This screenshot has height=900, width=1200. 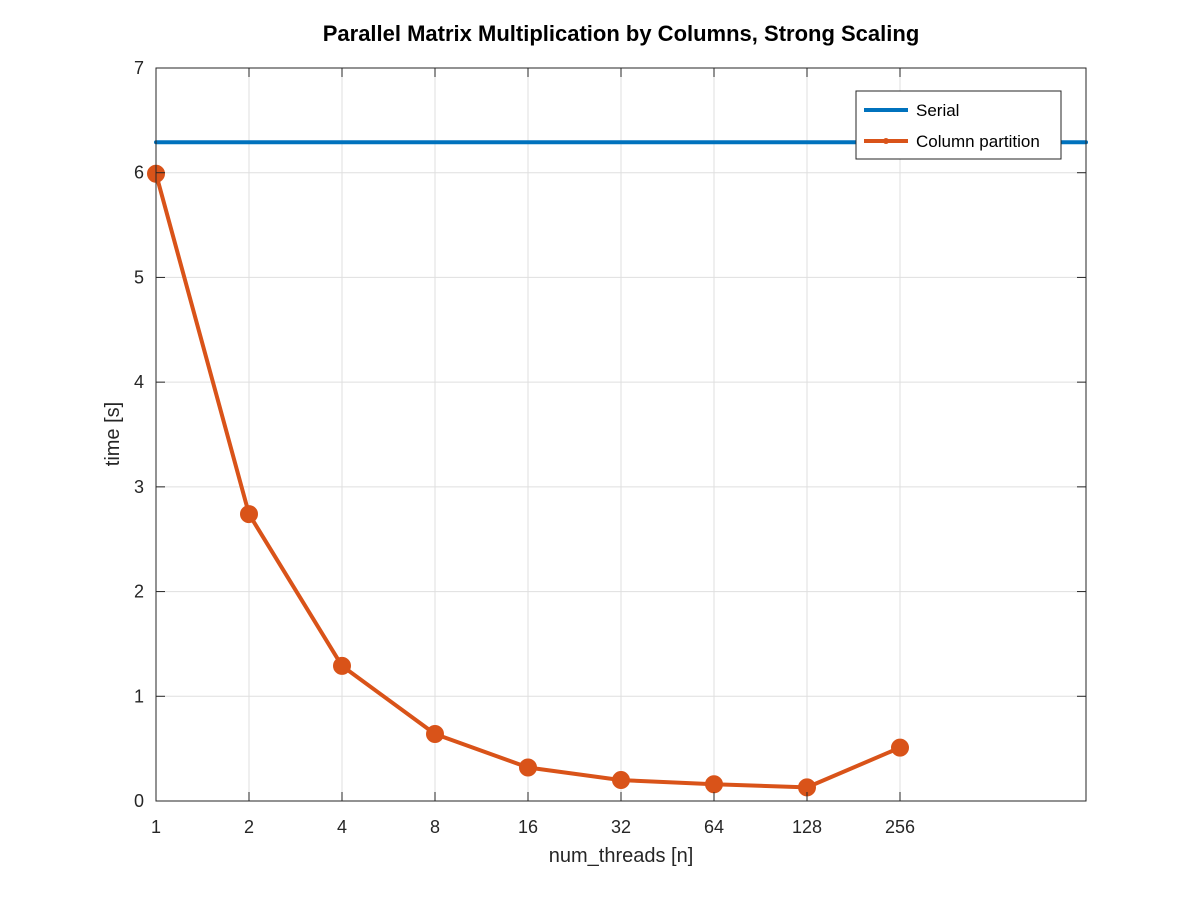 I want to click on legend-label-column-partition: Column partition, so click(x=978, y=141).